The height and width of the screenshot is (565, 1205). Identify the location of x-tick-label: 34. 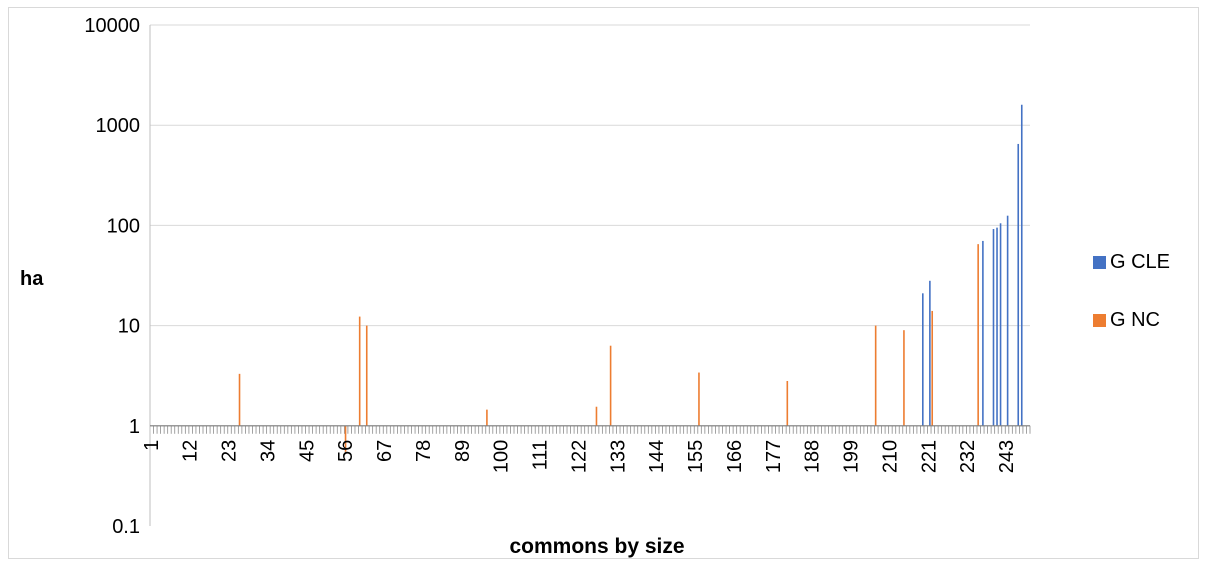
(268, 451).